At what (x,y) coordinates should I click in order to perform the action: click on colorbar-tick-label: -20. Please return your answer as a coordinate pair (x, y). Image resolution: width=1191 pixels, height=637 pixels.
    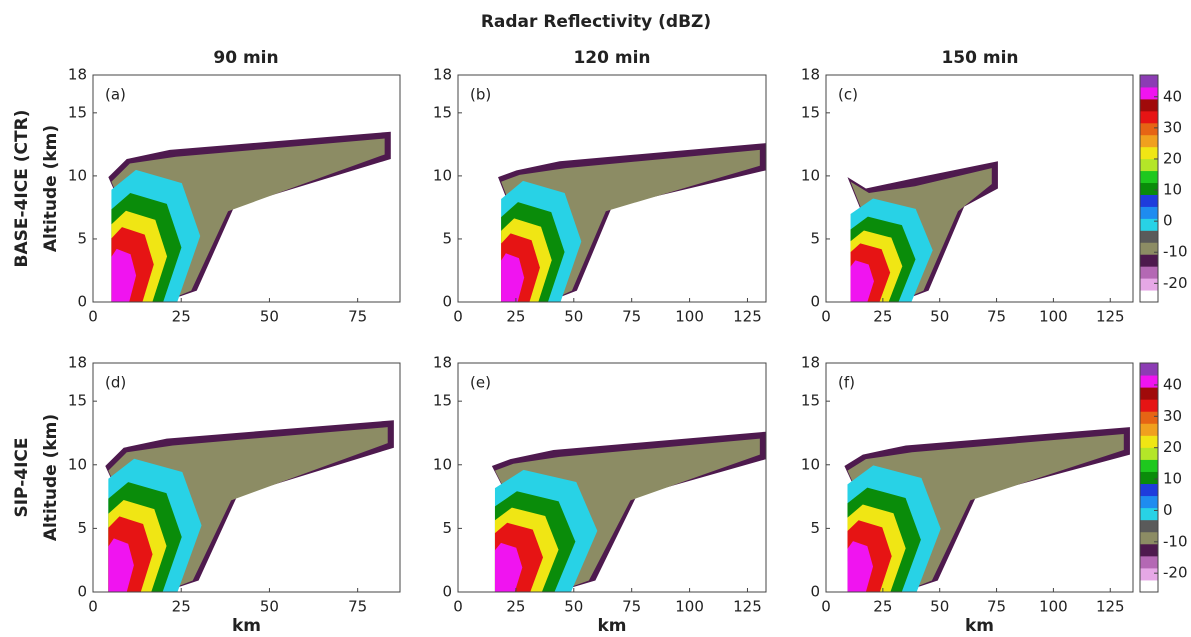
    Looking at the image, I should click on (1175, 283).